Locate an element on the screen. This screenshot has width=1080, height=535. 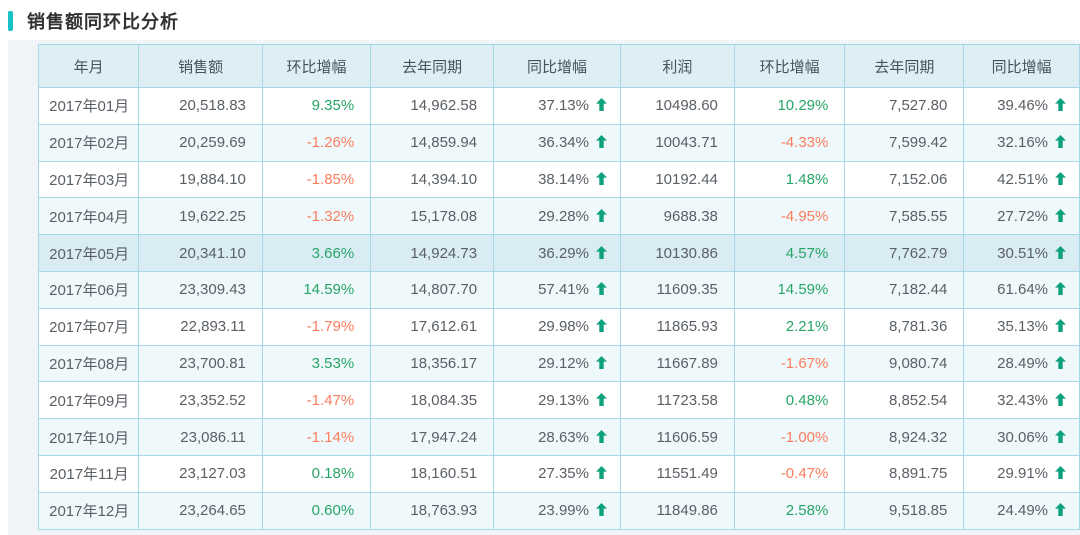
cell-profit_mom: 10.29% is located at coordinates (789, 106).